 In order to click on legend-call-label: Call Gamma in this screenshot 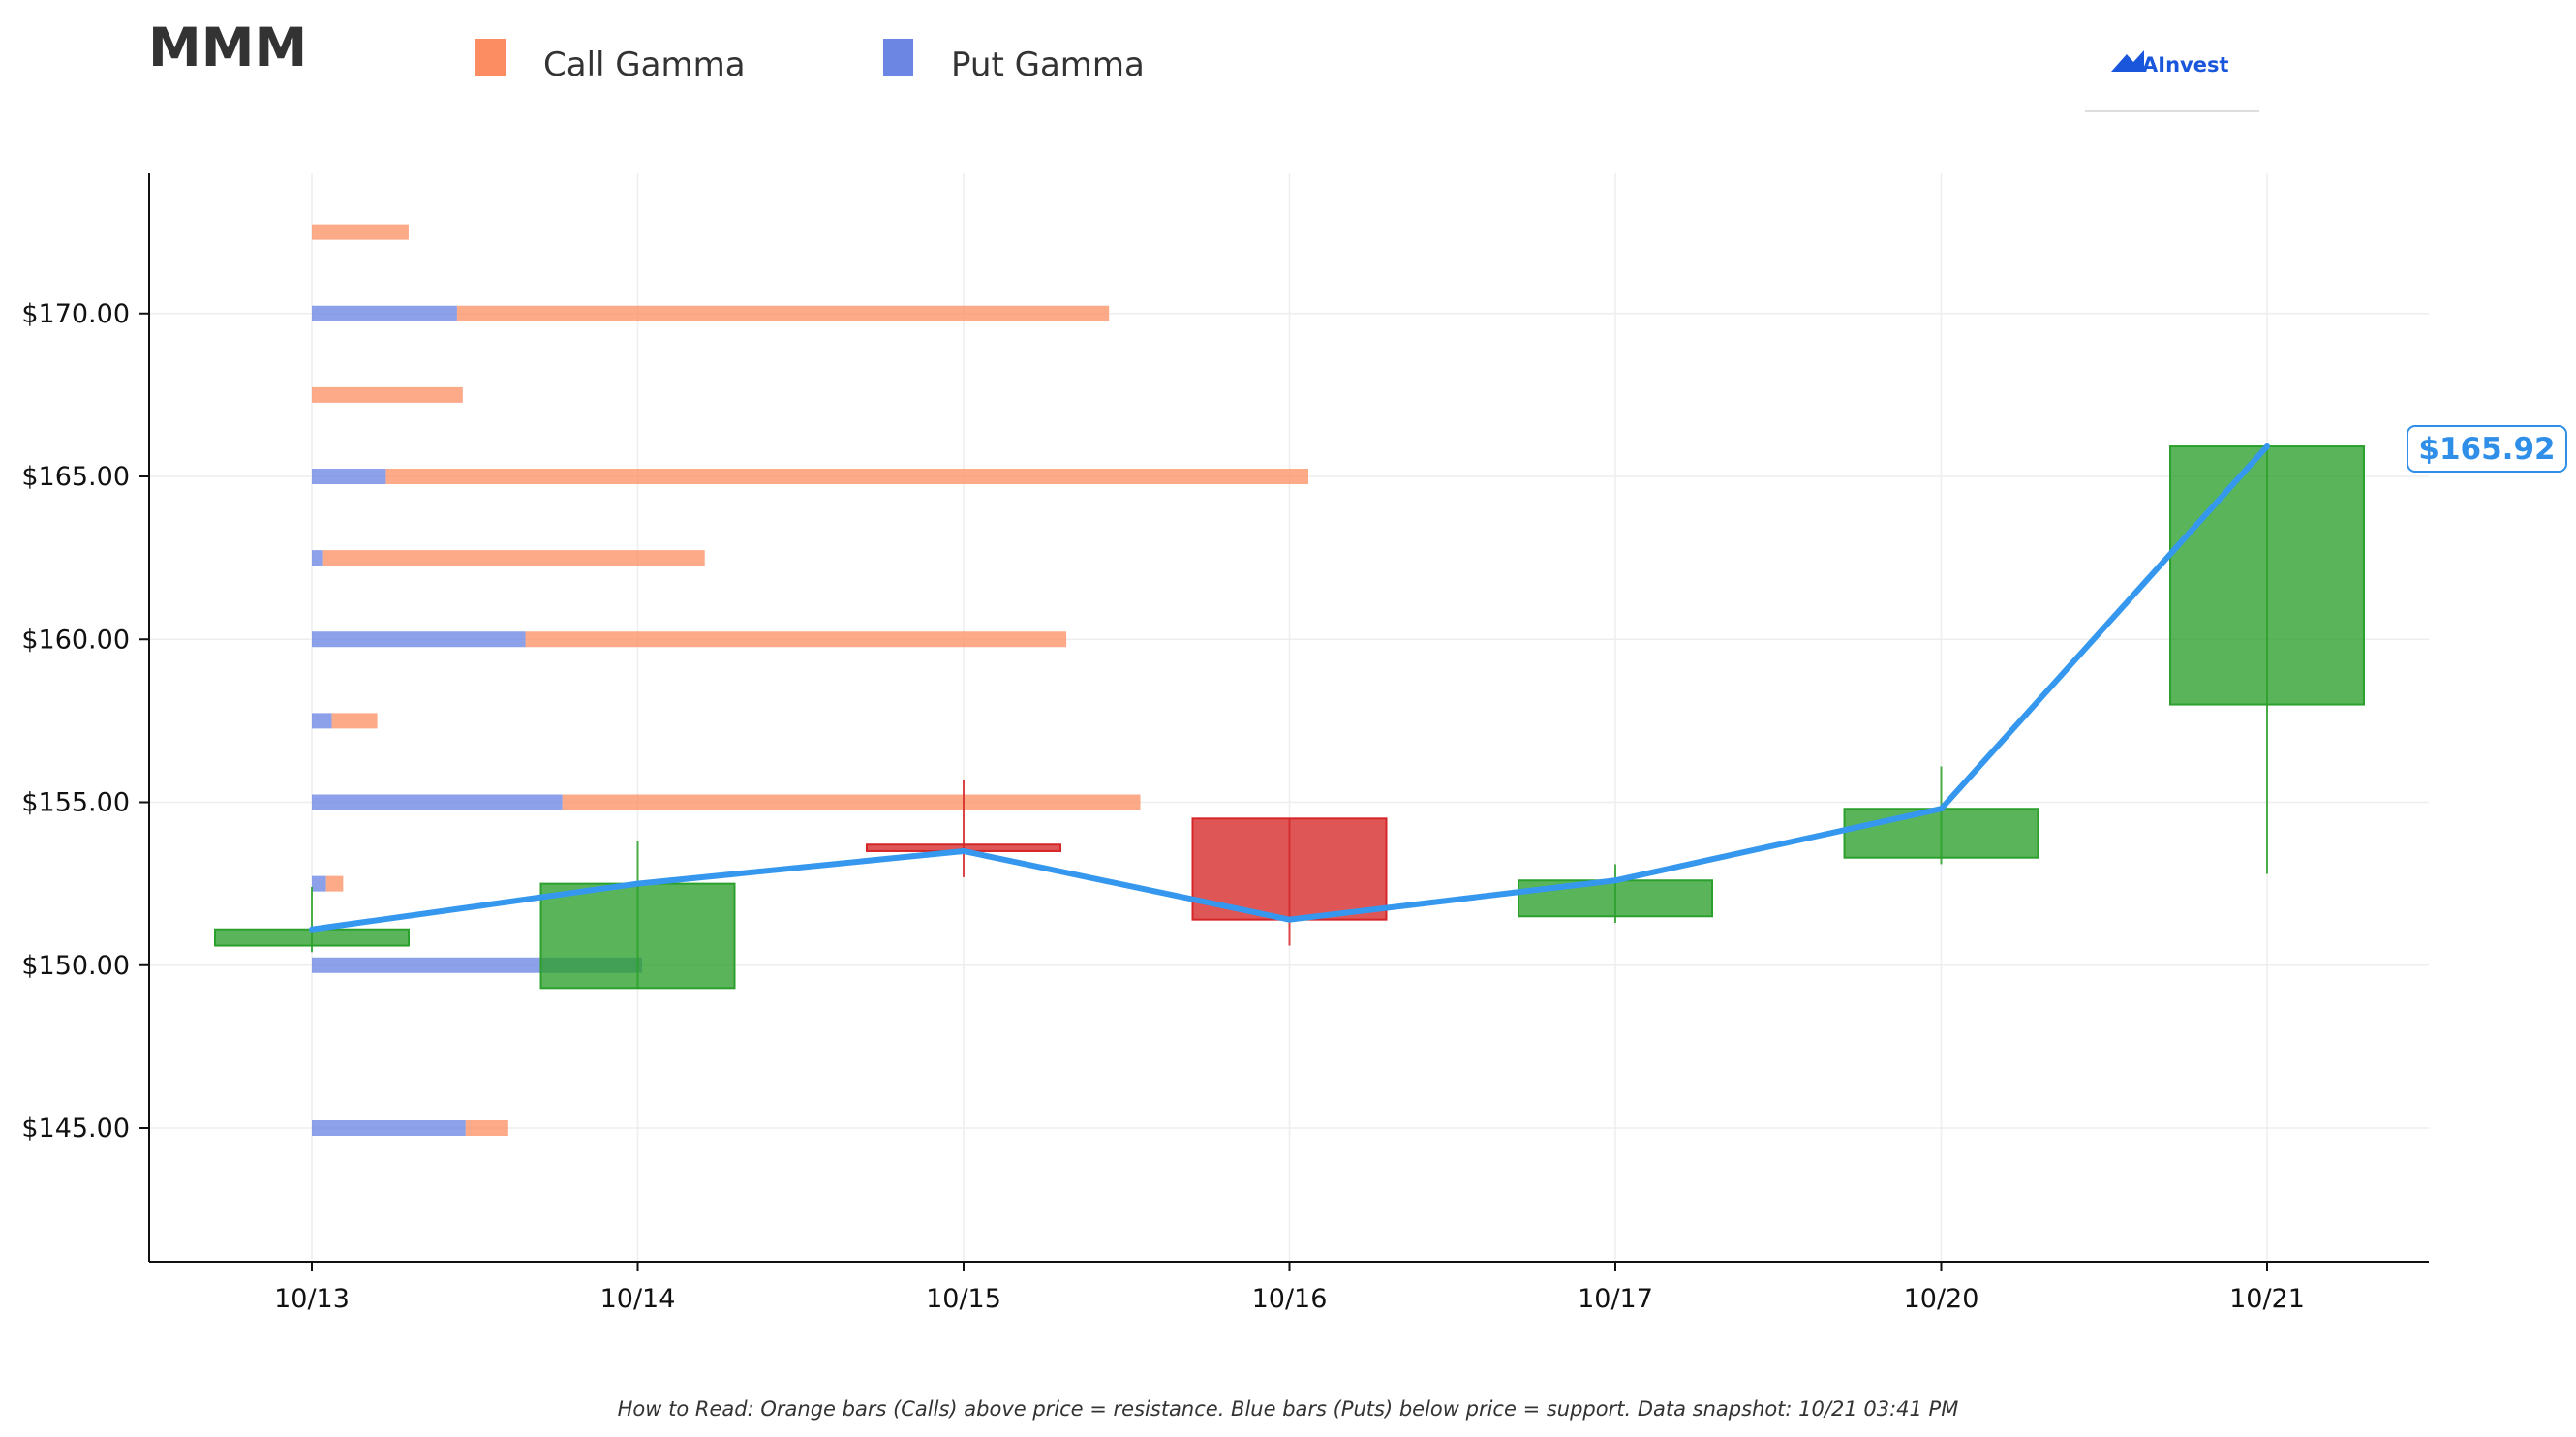, I will do `click(644, 65)`.